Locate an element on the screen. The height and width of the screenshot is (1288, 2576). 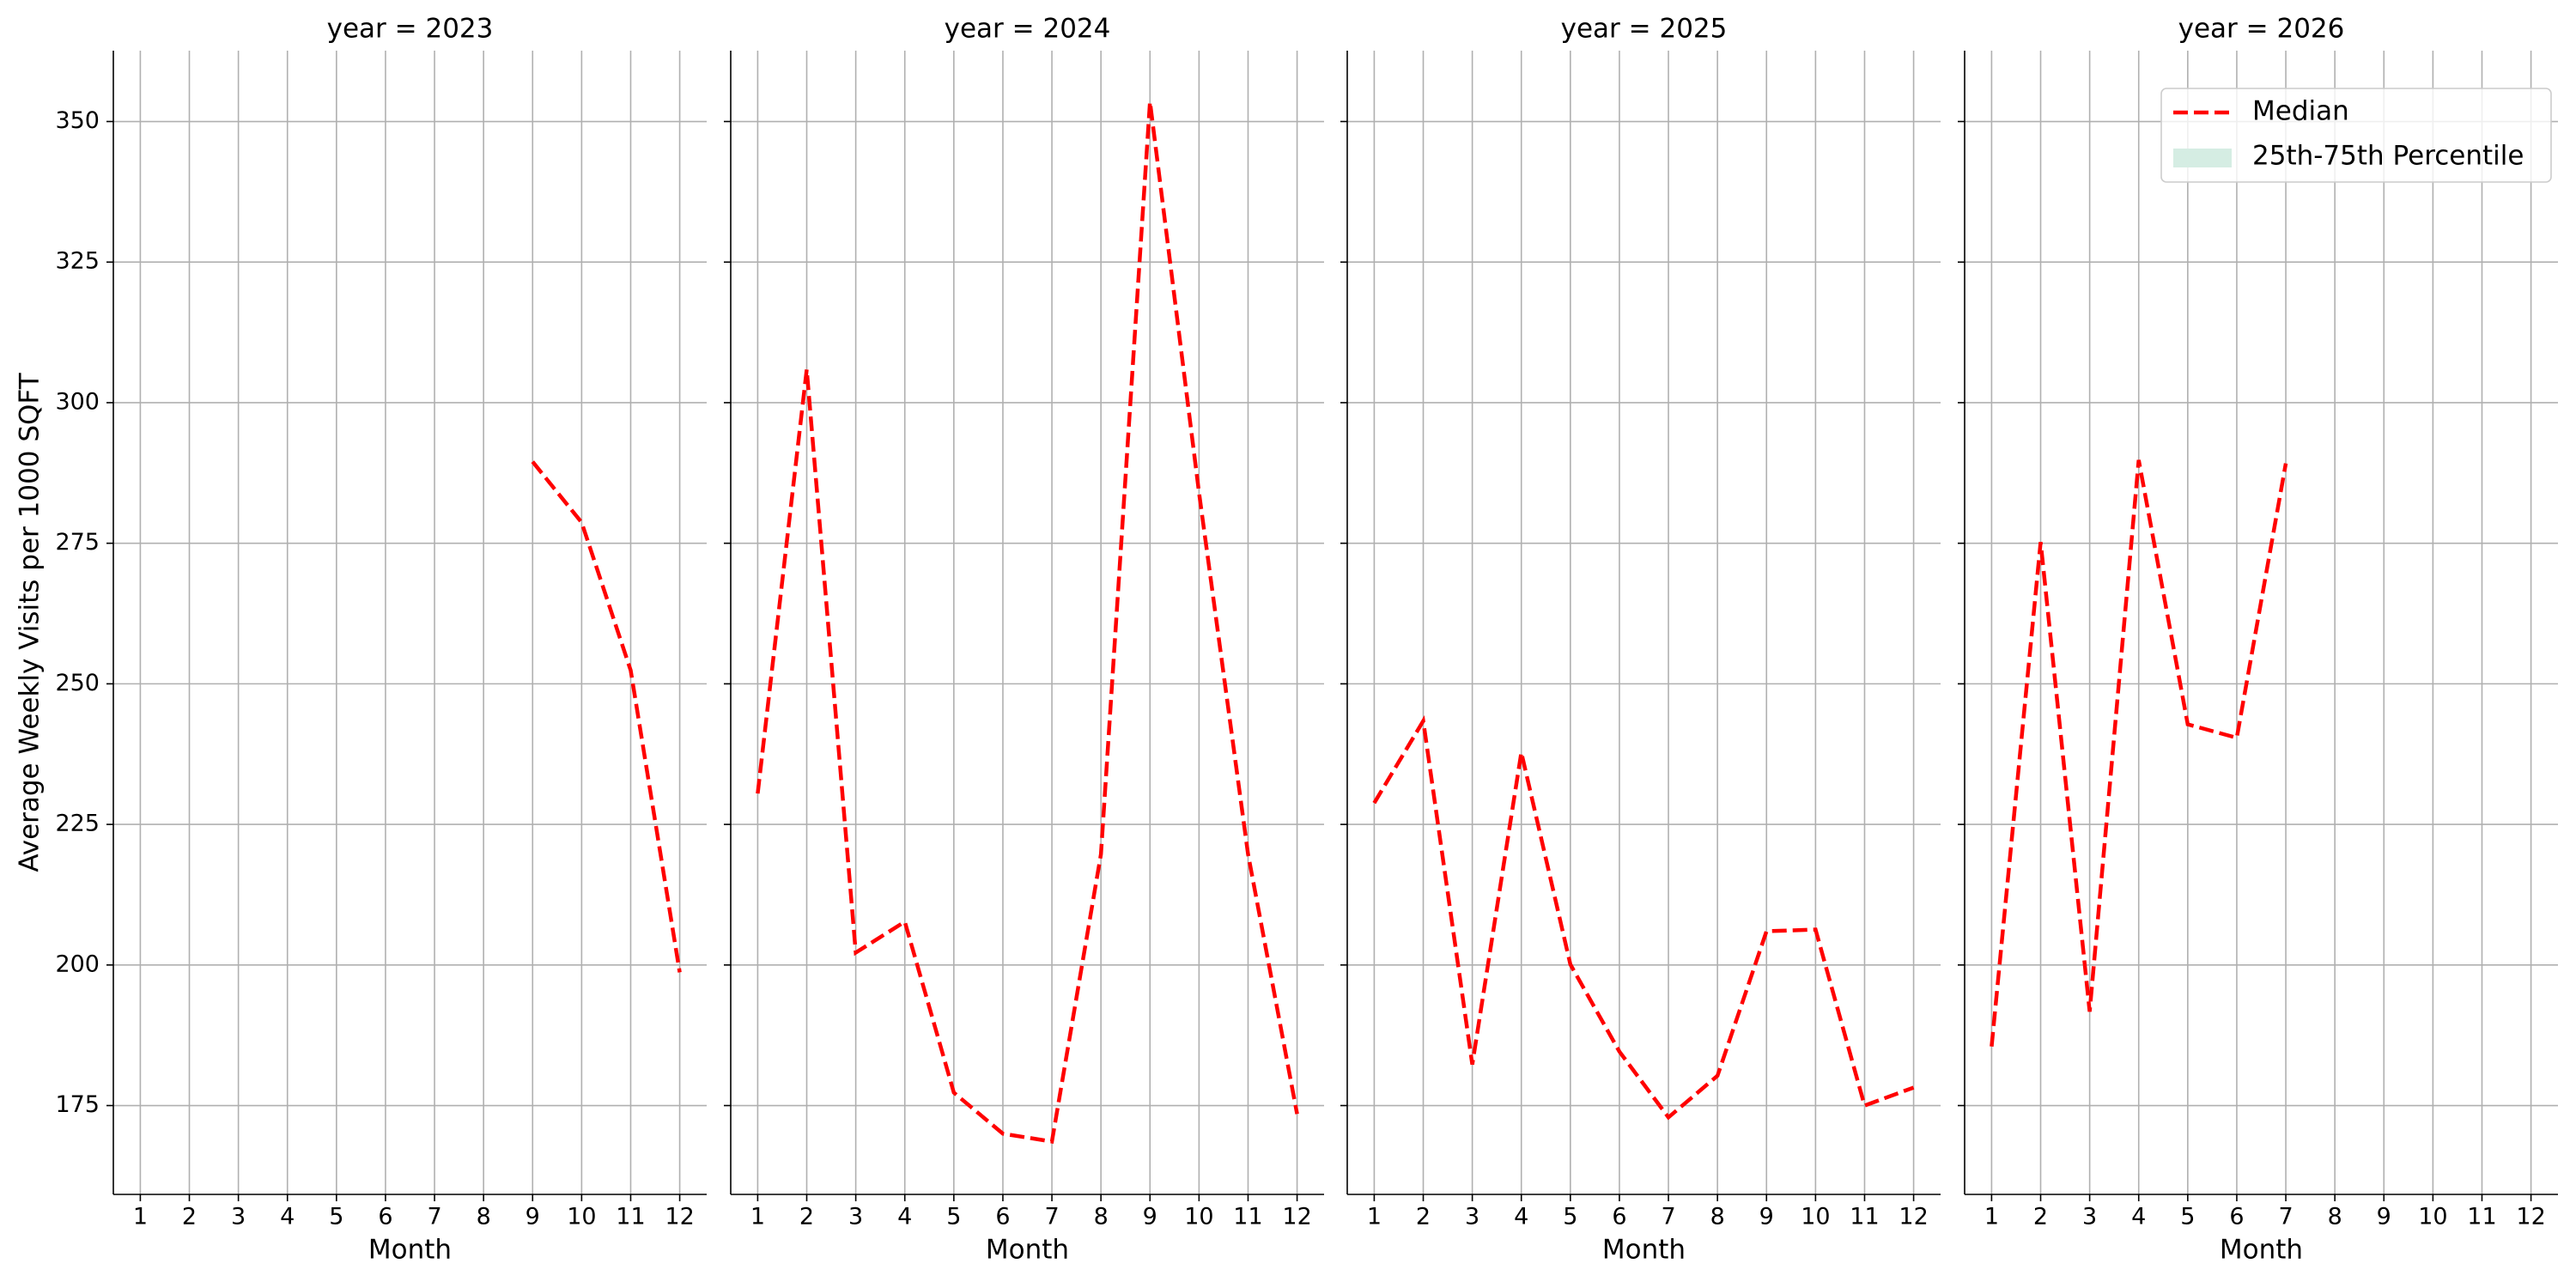
panel-title: year = 2024 is located at coordinates (1028, 29).